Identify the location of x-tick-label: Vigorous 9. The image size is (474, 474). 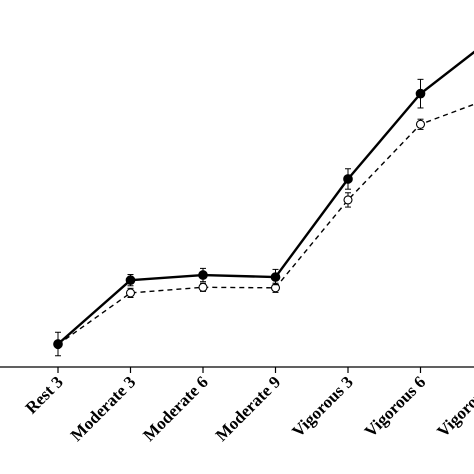
(453, 406).